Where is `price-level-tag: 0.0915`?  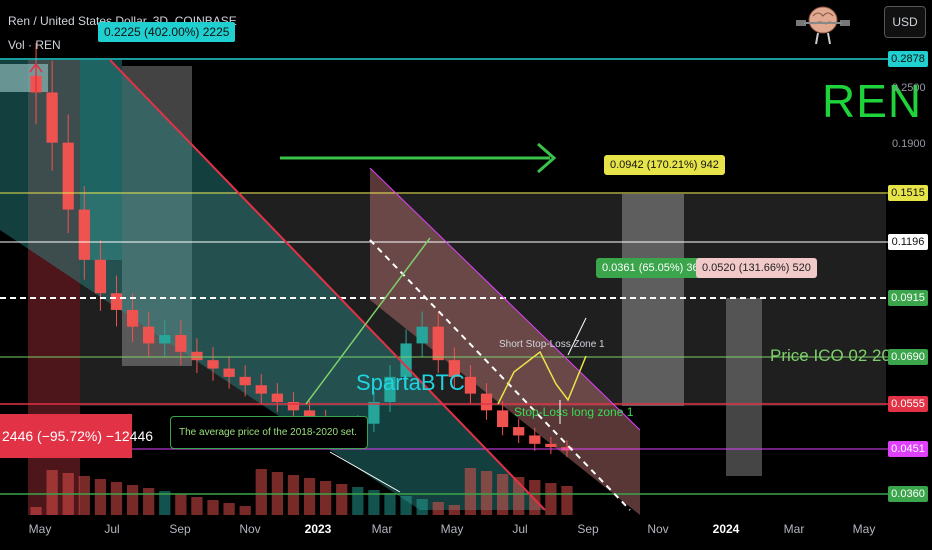 price-level-tag: 0.0915 is located at coordinates (908, 298).